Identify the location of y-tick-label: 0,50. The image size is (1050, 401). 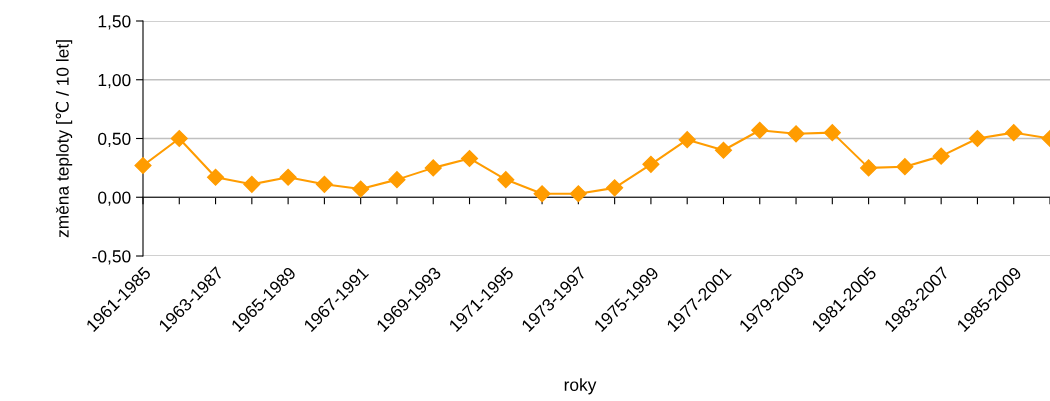
(114, 140).